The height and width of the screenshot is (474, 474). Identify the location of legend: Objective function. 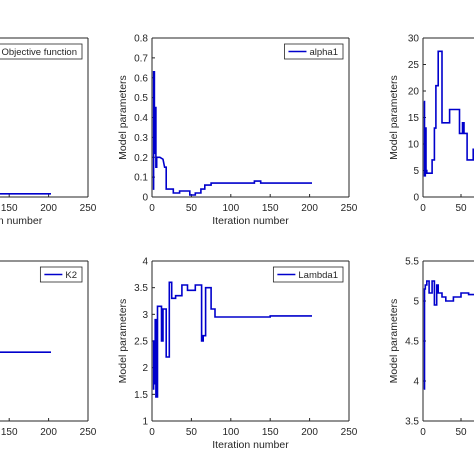
(41, 51).